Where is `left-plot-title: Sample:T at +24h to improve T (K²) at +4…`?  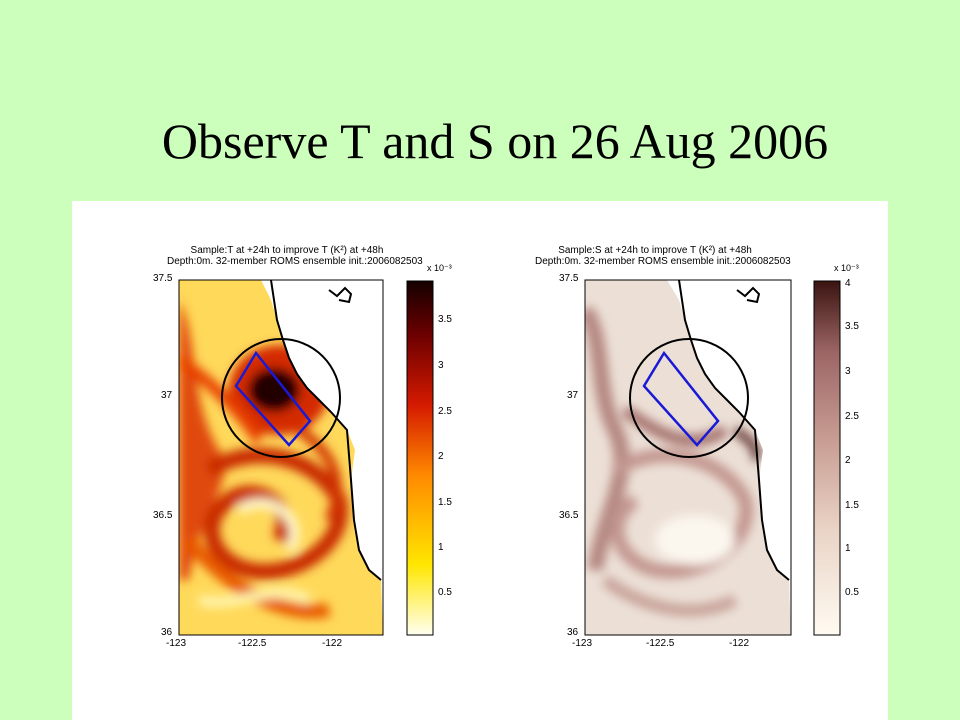 left-plot-title: Sample:T at +24h to improve T (K²) at +4… is located at coordinates (295, 256).